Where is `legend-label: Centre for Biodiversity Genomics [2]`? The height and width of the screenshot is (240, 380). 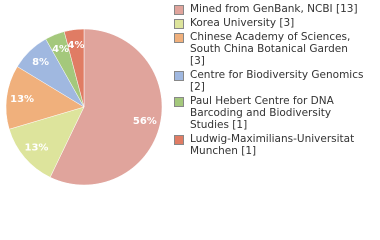
legend-label: Centre for Biodiversity Genomics [2] is located at coordinates (277, 81).